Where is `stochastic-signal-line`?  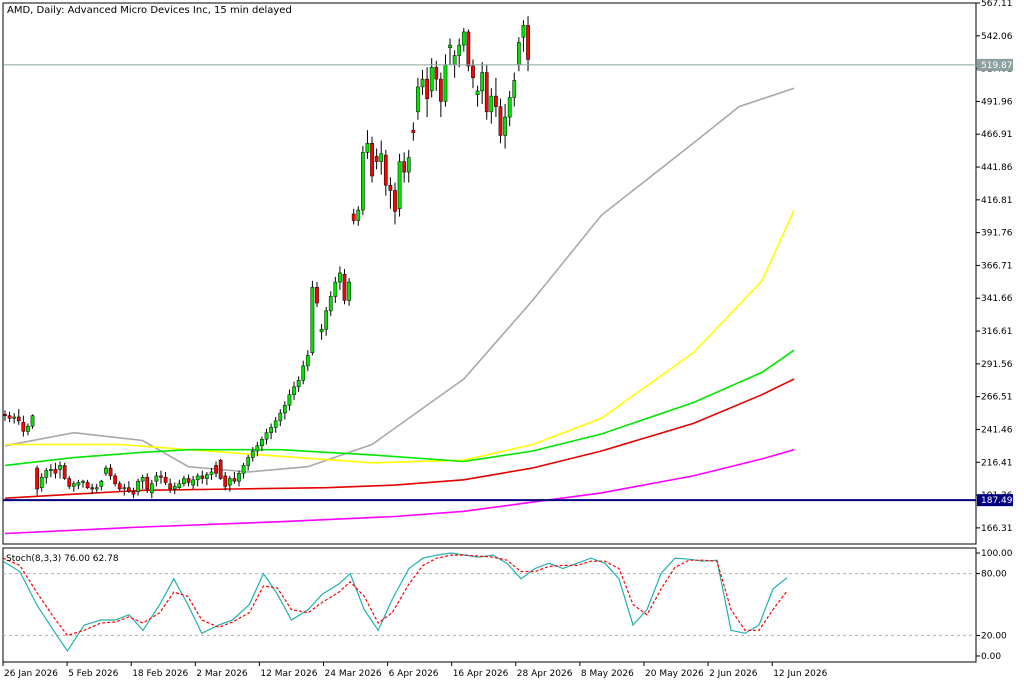 stochastic-signal-line is located at coordinates (395, 595).